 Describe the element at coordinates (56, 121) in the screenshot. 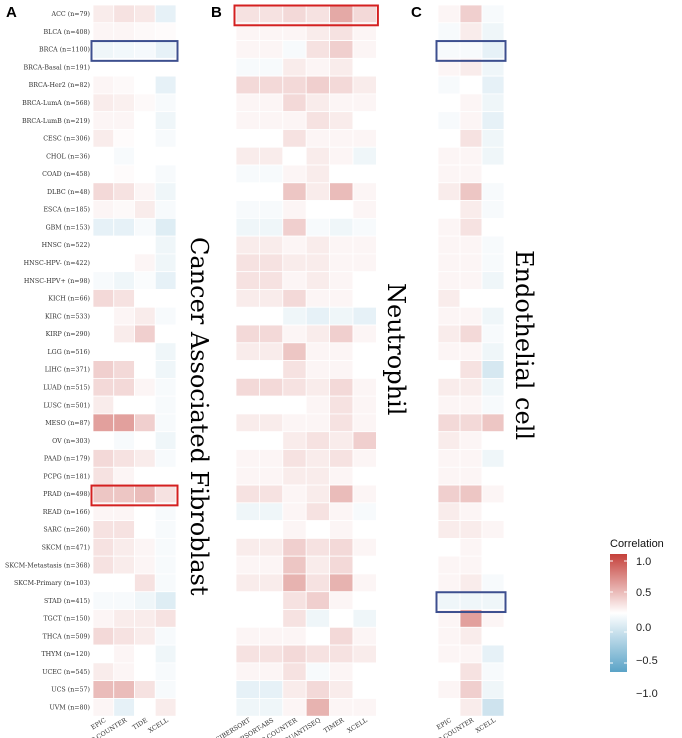

I see `row-label: BRCA-LumB (n=219)` at that location.